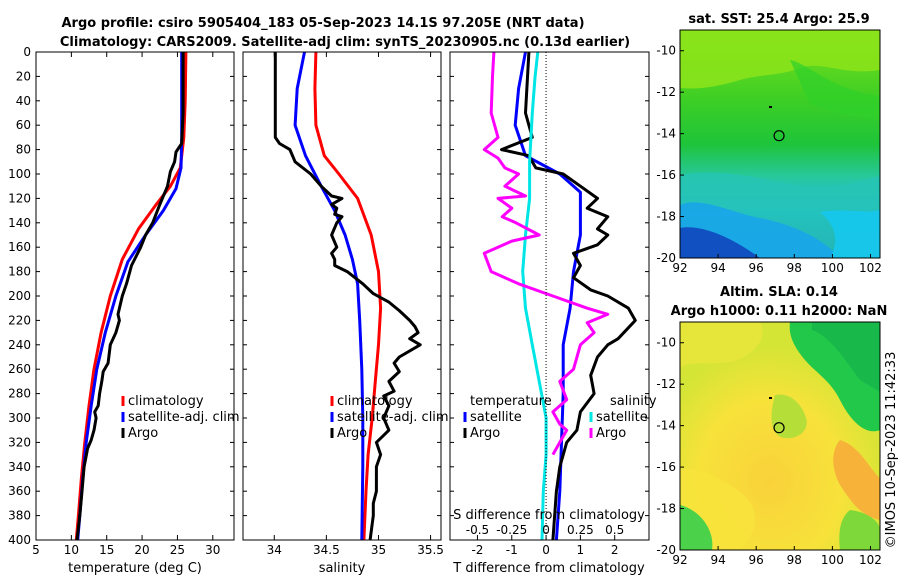 The image size is (900, 580). Describe the element at coordinates (633, 401) in the screenshot. I see `legend-title-salinity: salinity` at that location.